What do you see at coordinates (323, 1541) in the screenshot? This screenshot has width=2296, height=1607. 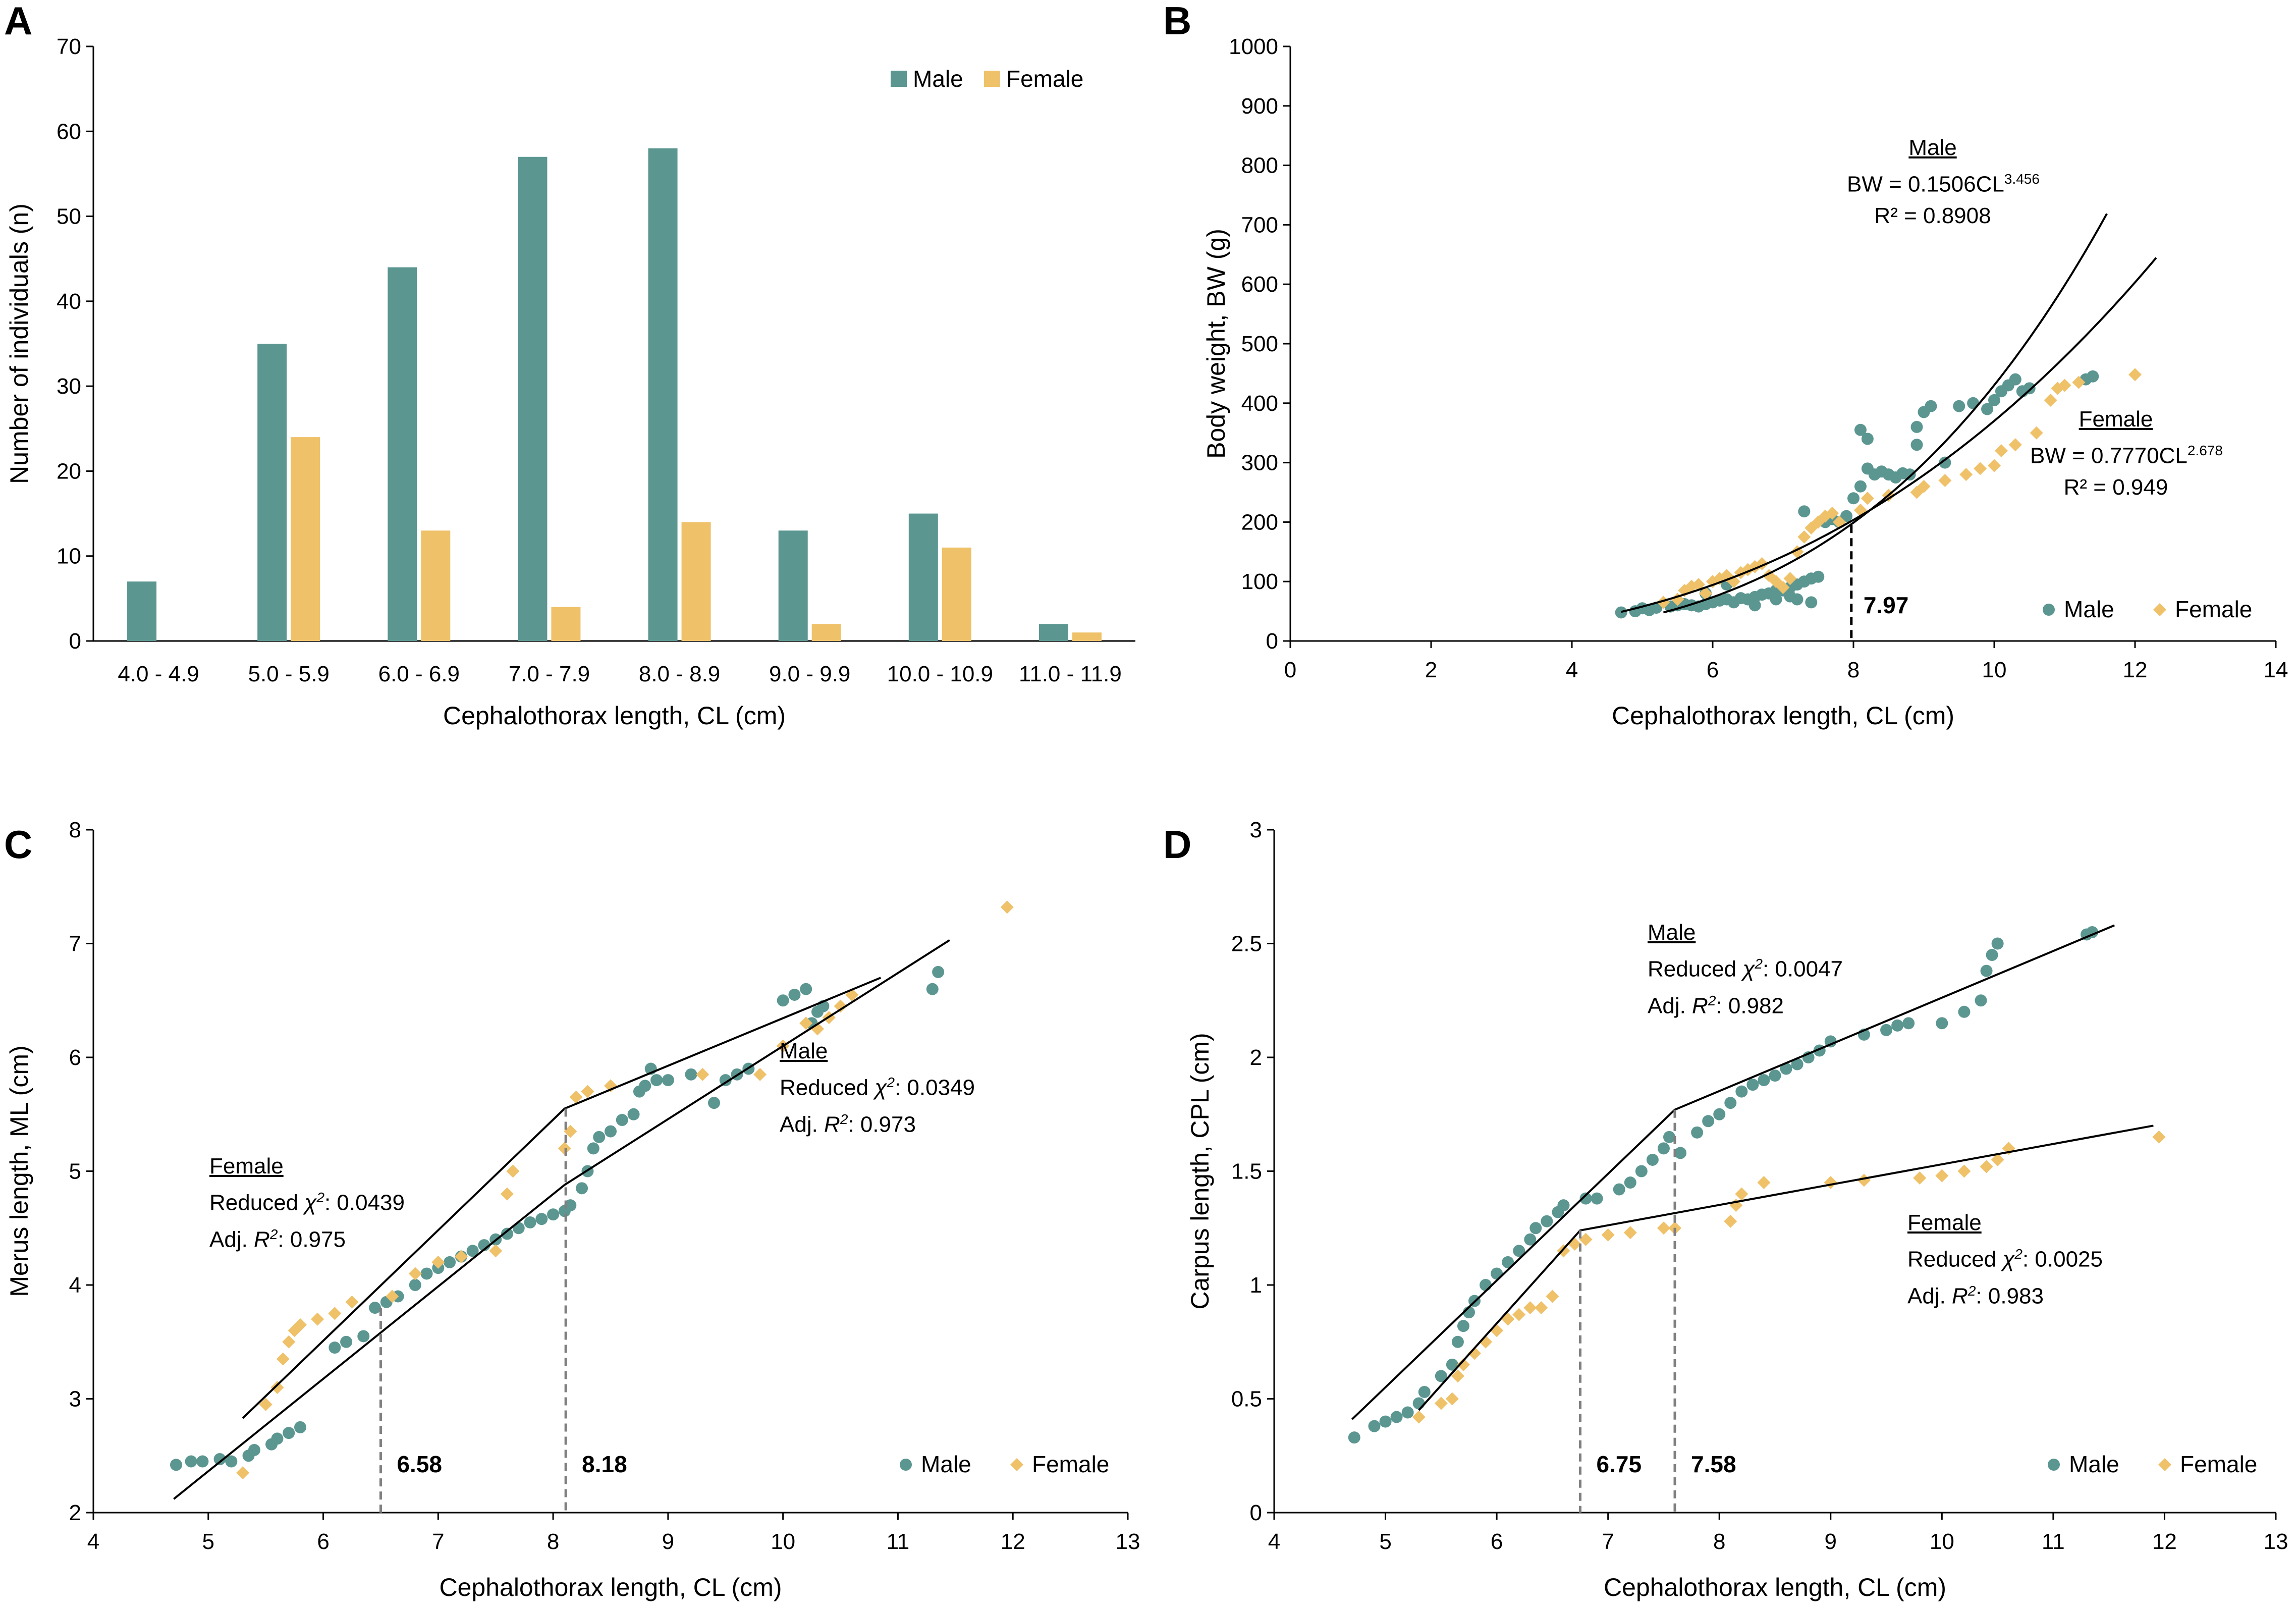 I see `chart-c-x-tick-label: 6` at bounding box center [323, 1541].